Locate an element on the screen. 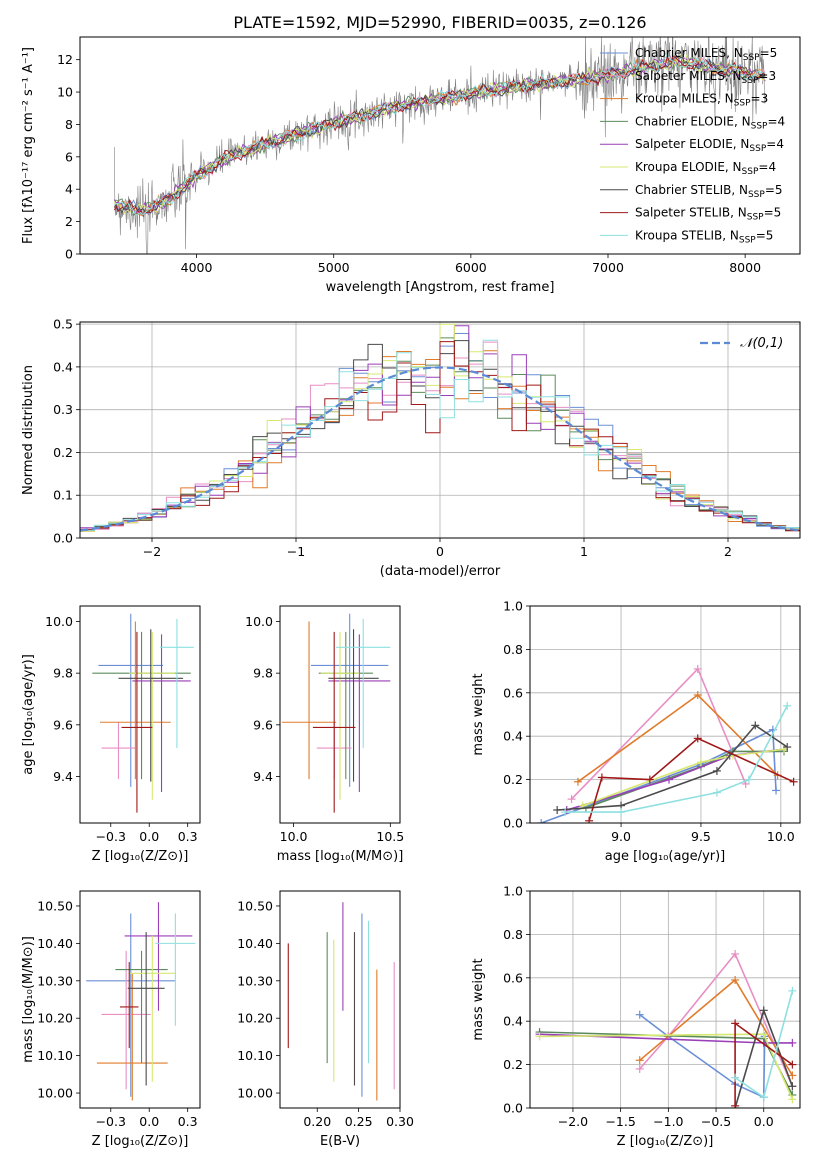 The width and height of the screenshot is (819, 1170). x-tick-label: −2 is located at coordinates (152, 551).